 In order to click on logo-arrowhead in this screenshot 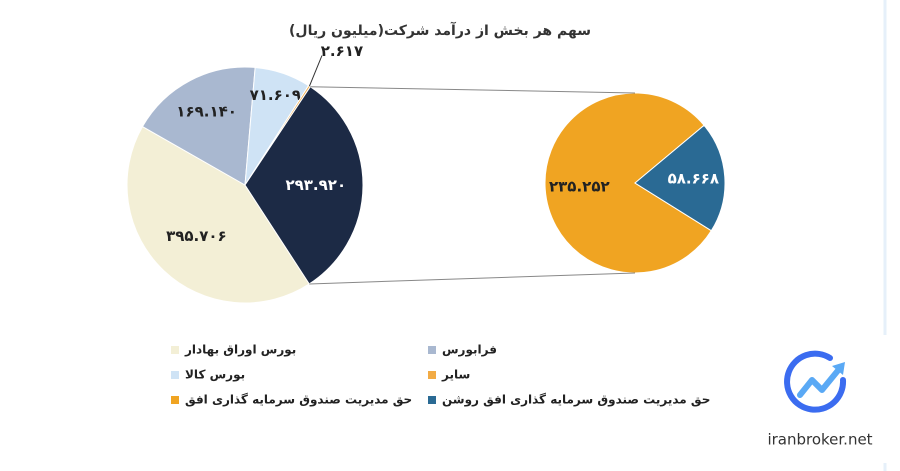, I will do `click(838, 368)`.